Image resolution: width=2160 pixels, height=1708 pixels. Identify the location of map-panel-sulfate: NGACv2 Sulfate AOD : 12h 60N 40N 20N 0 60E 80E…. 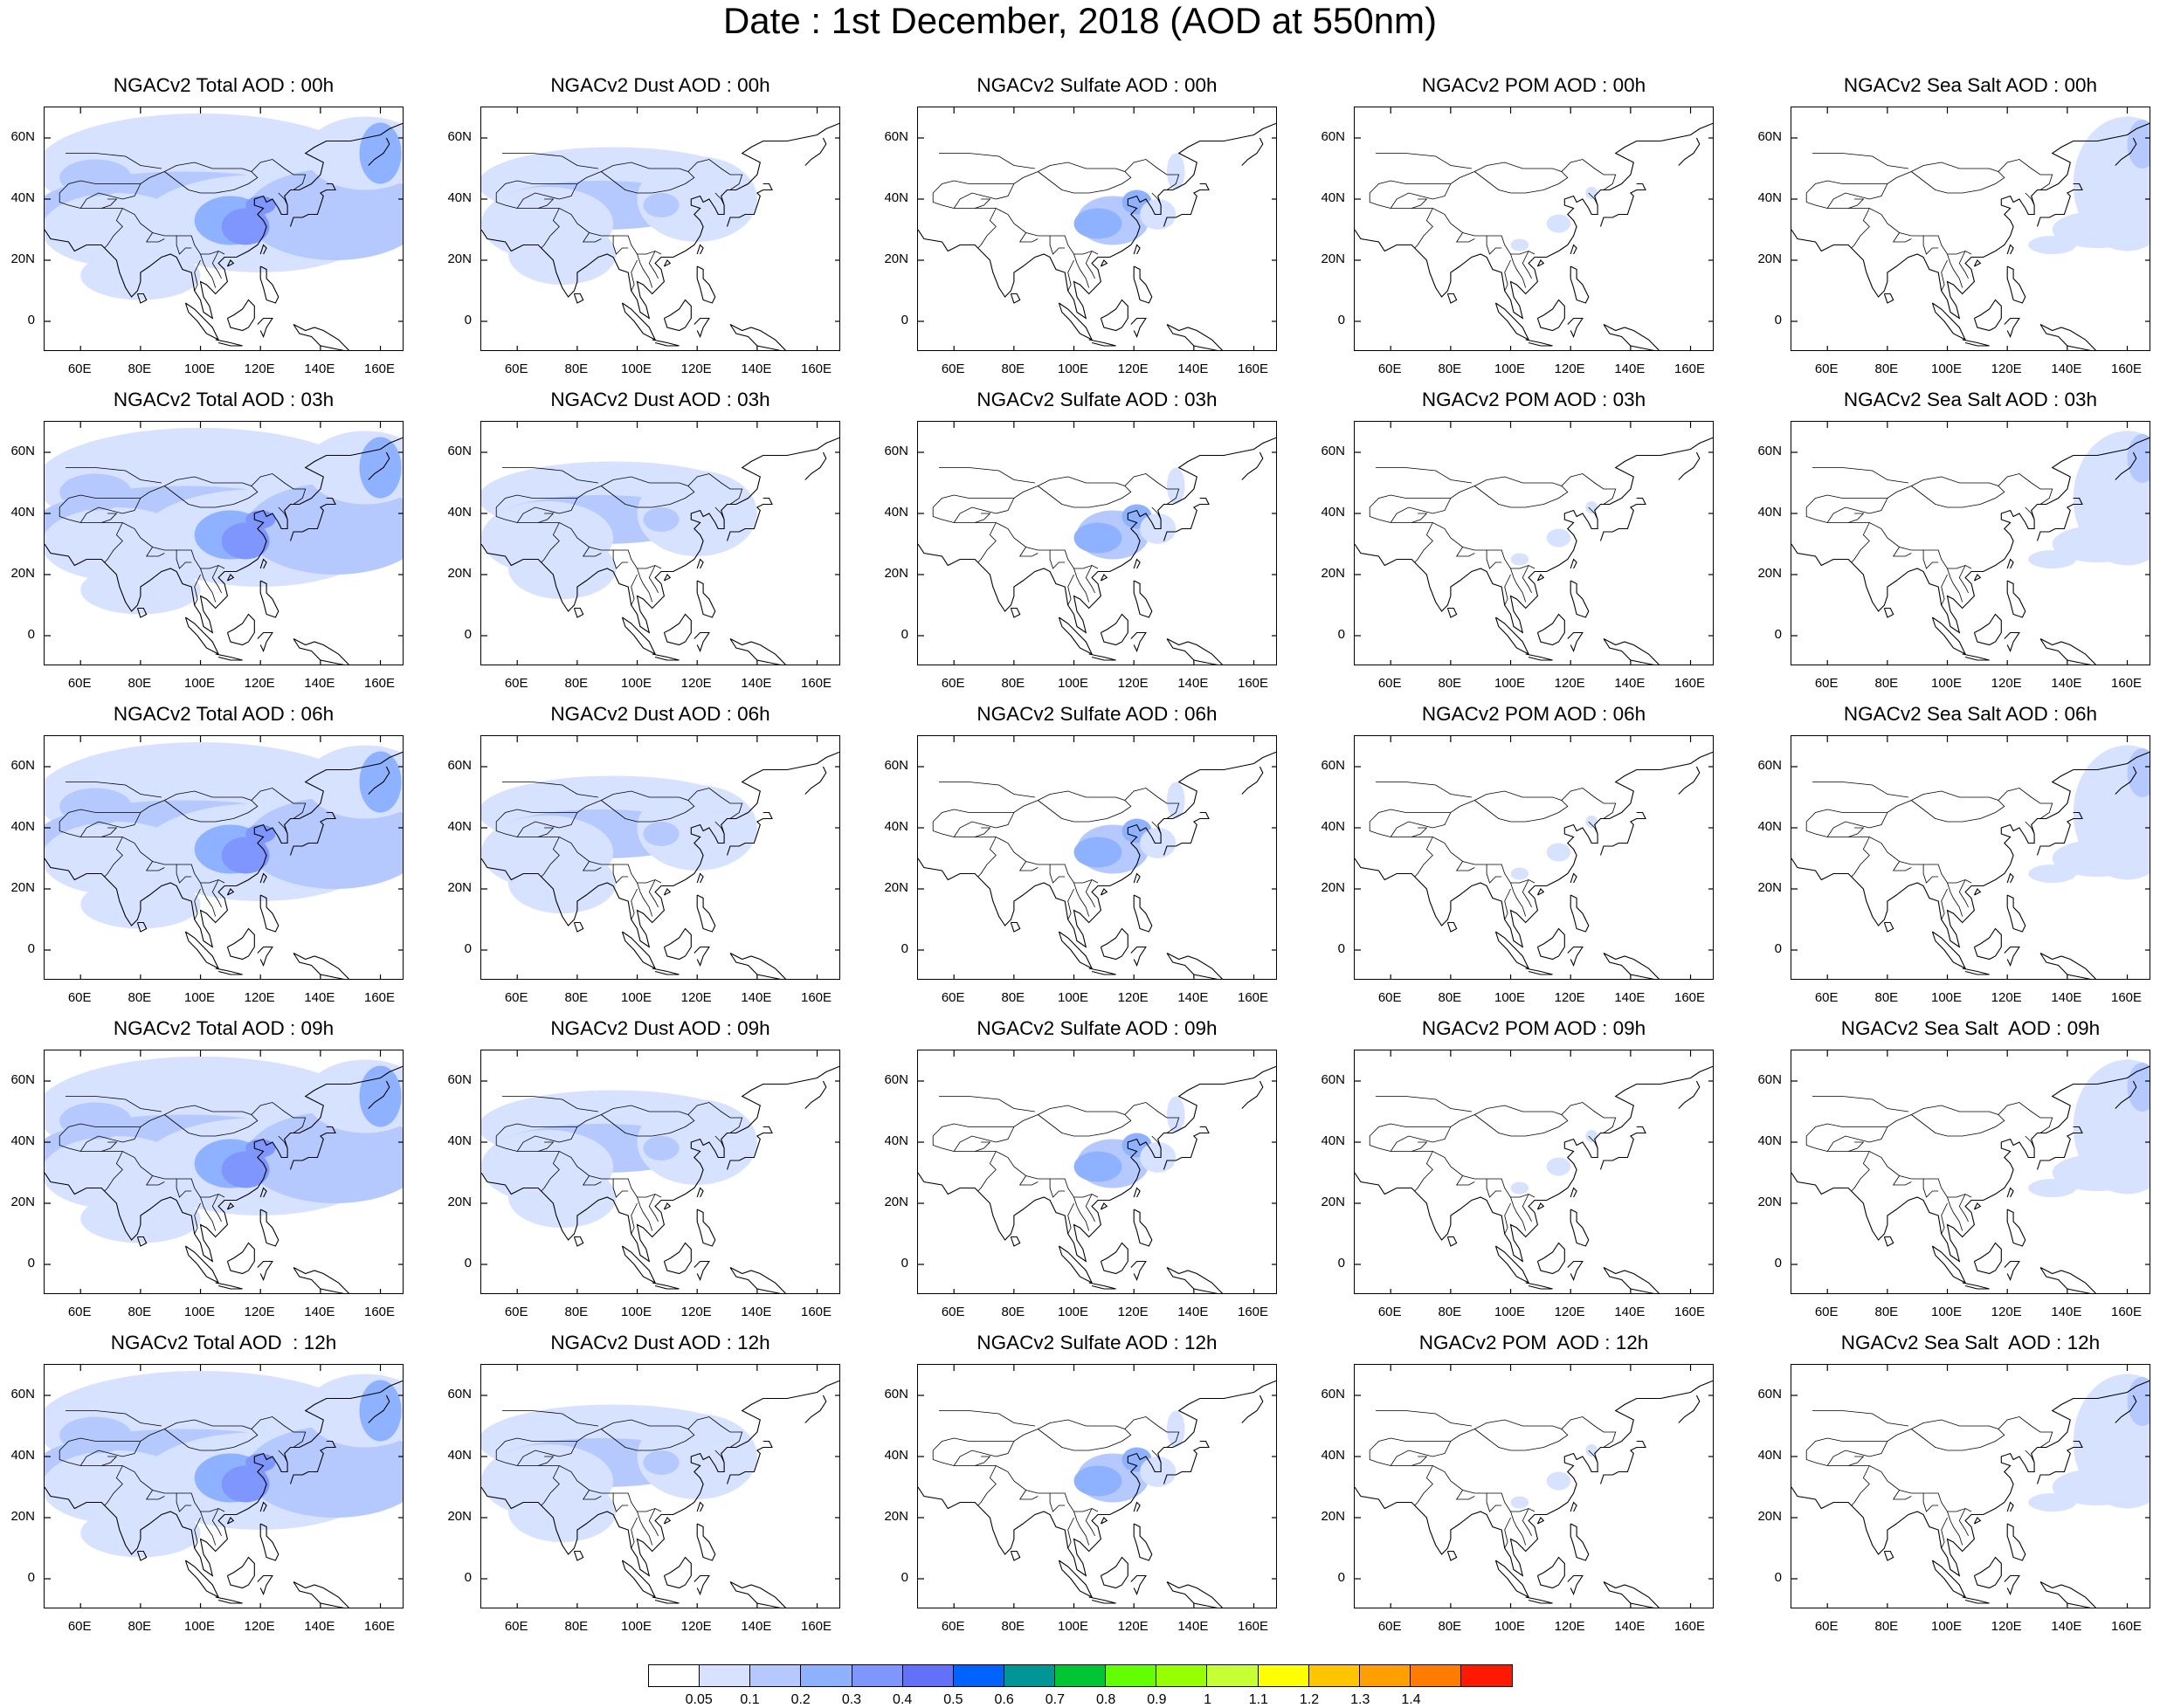
(1080, 1483).